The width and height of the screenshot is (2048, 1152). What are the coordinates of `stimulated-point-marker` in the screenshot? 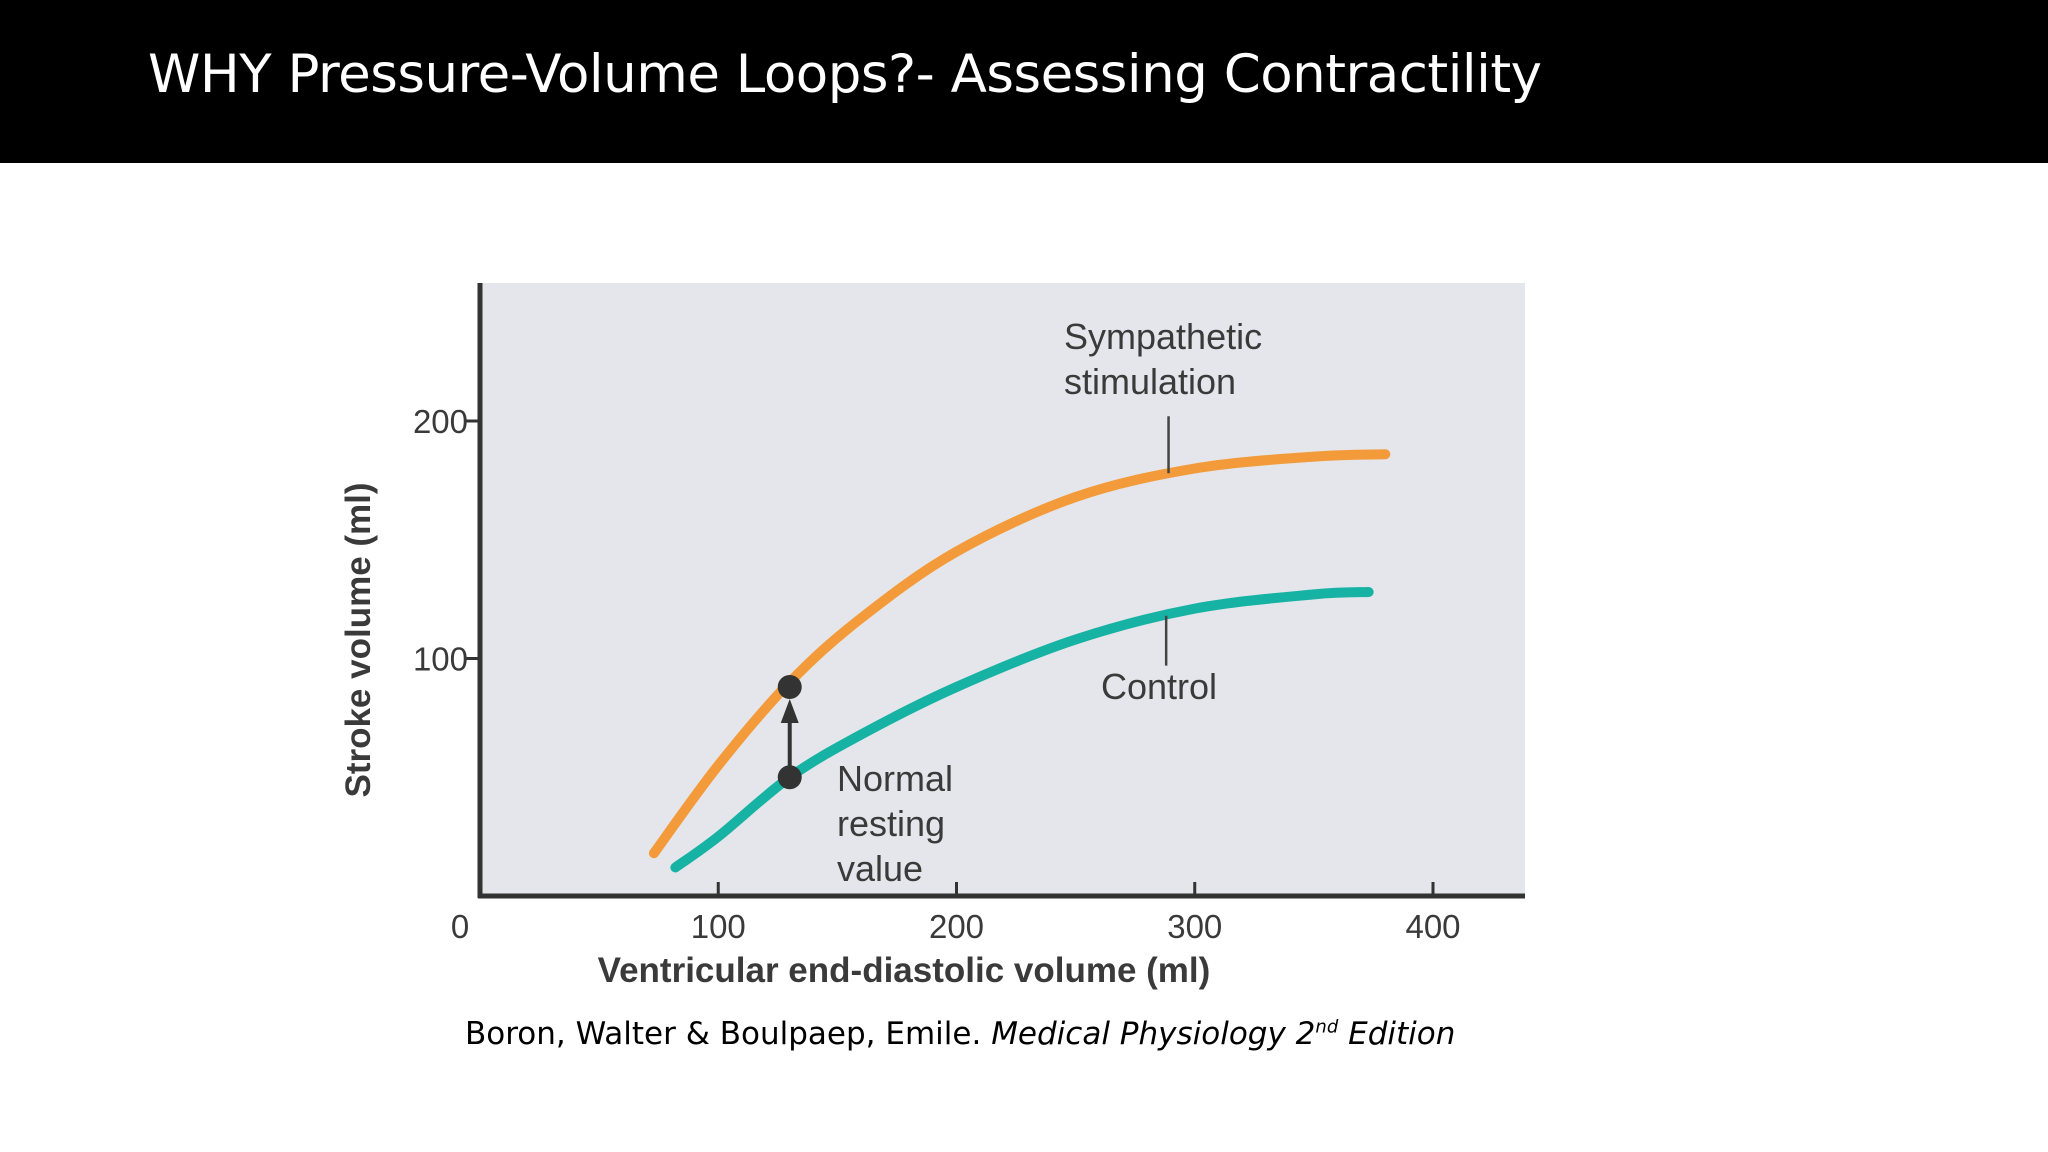 It's located at (789, 687).